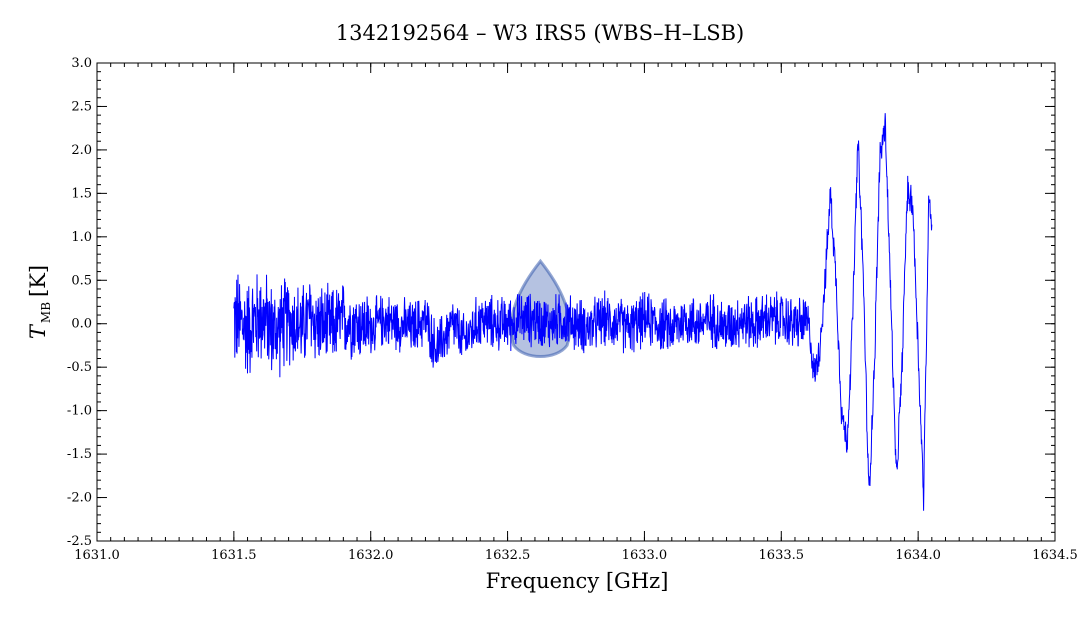  What do you see at coordinates (234, 555) in the screenshot?
I see `x-tick-label: 1631.5` at bounding box center [234, 555].